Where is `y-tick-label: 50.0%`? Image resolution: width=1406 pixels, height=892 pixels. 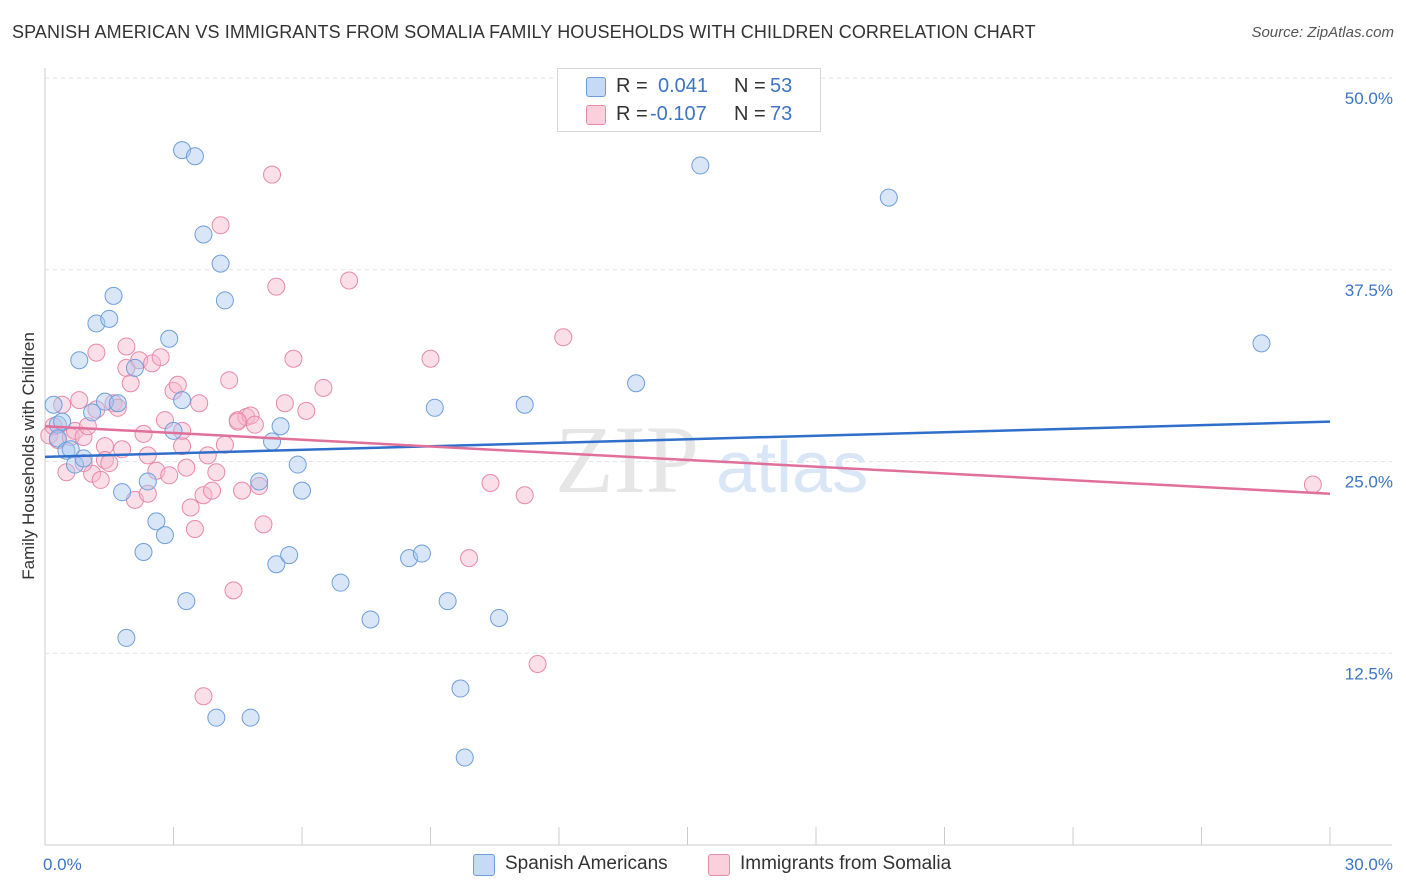
y-tick-label: 50.0% is located at coordinates (1369, 98).